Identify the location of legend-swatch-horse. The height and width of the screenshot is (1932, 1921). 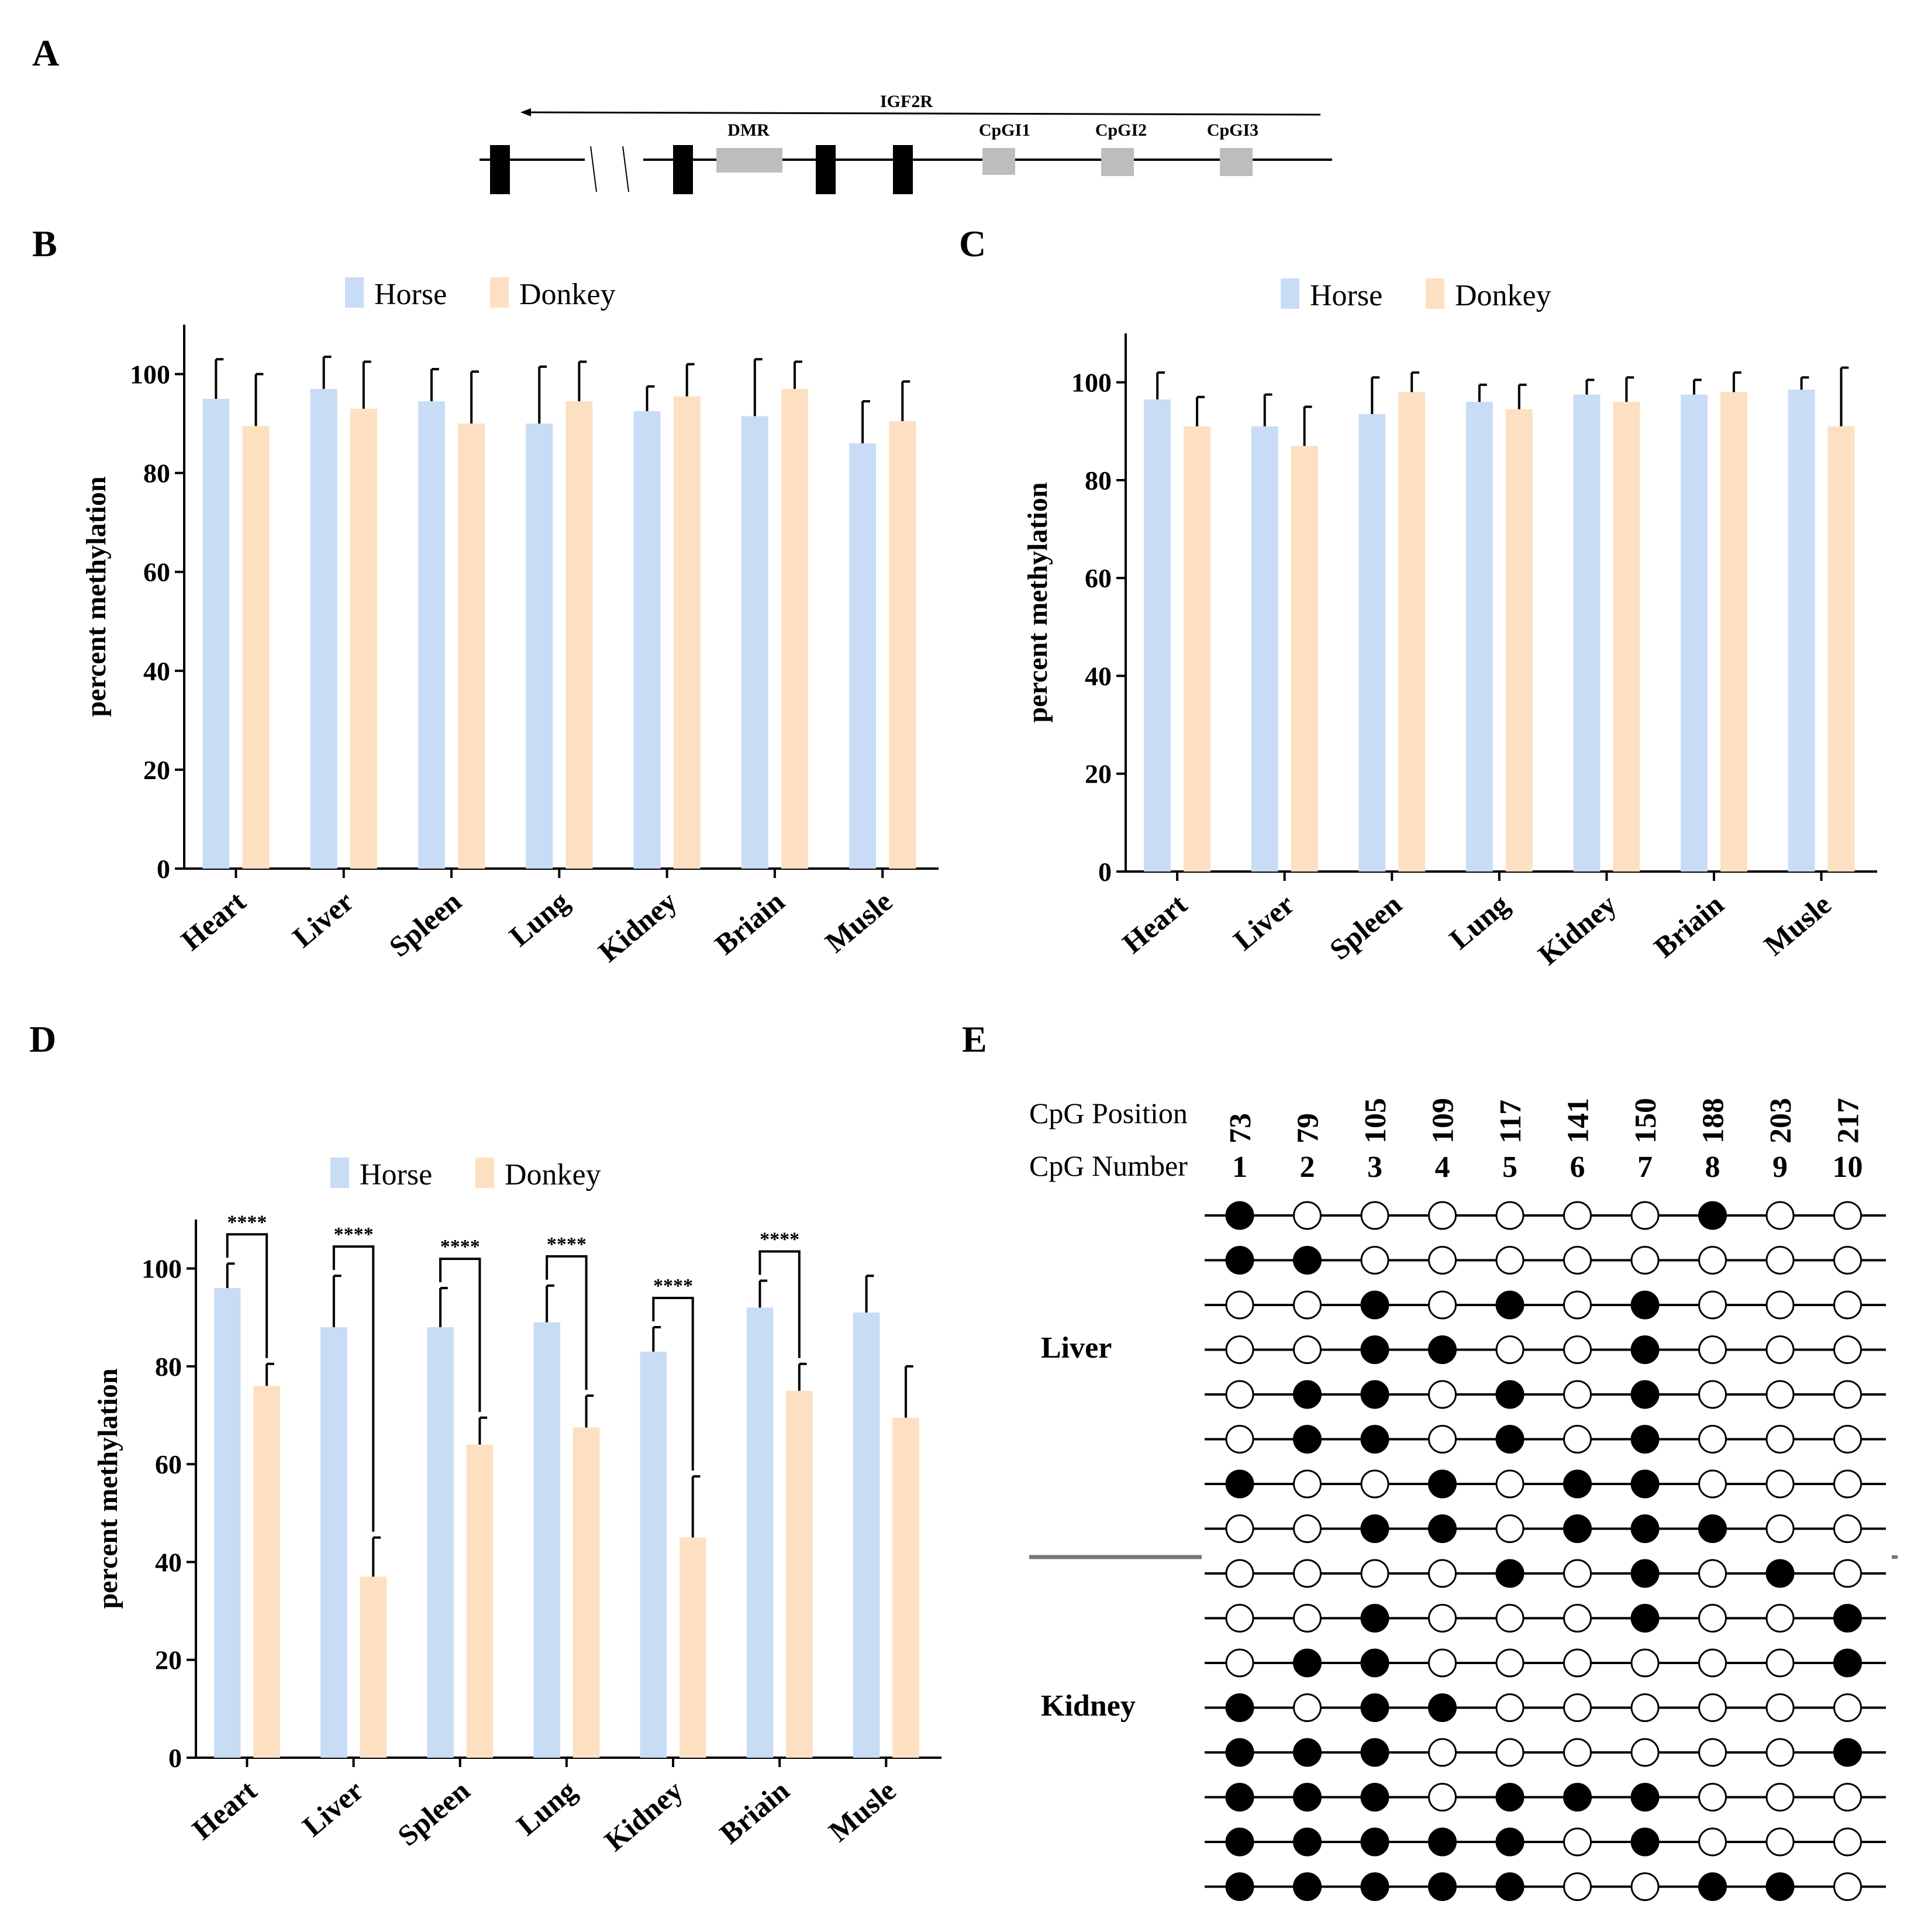
(354, 292).